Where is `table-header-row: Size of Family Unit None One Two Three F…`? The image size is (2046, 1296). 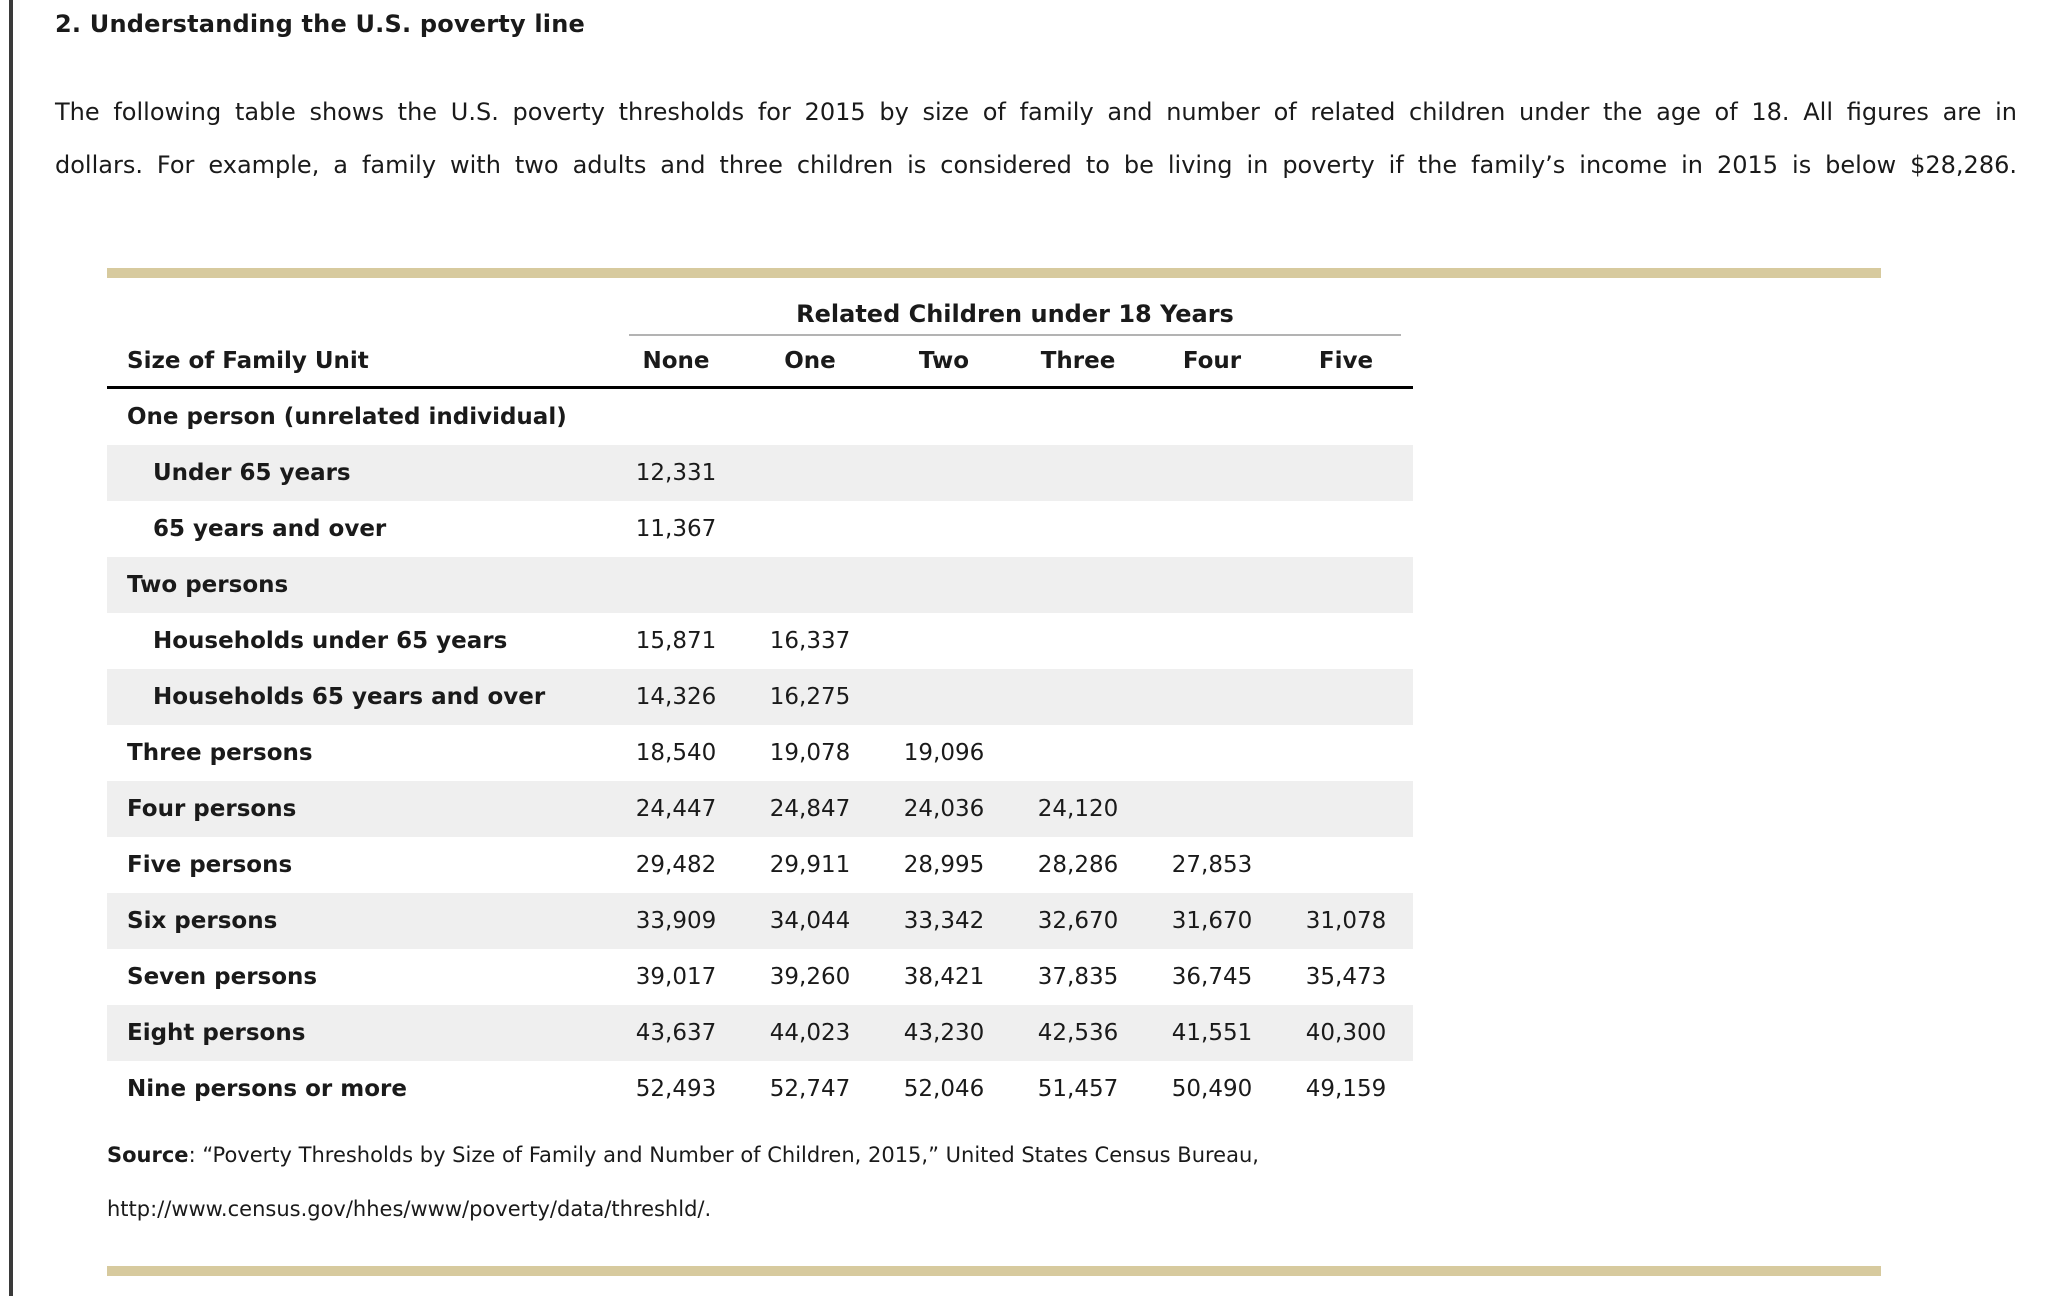 table-header-row: Size of Family Unit None One Two Three F… is located at coordinates (760, 362).